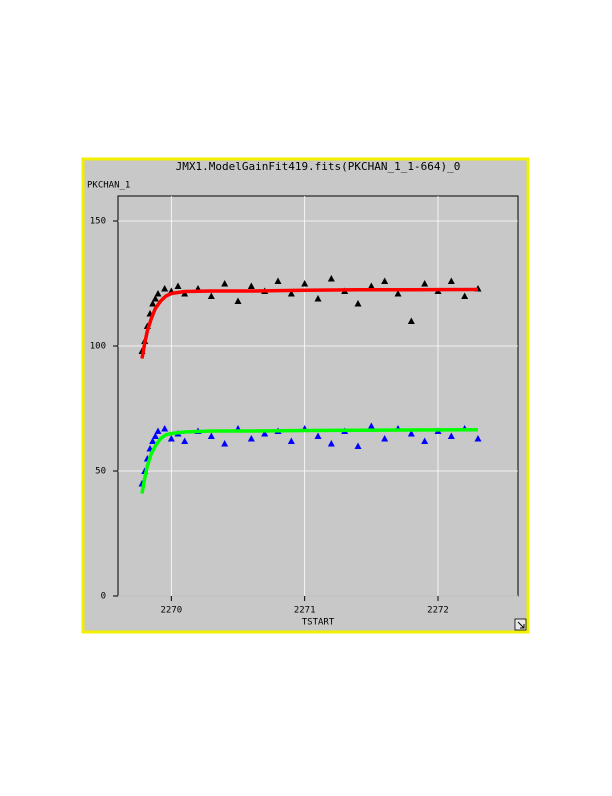 The width and height of the screenshot is (612, 796). What do you see at coordinates (171, 611) in the screenshot?
I see `x-tick-label: 2270` at bounding box center [171, 611].